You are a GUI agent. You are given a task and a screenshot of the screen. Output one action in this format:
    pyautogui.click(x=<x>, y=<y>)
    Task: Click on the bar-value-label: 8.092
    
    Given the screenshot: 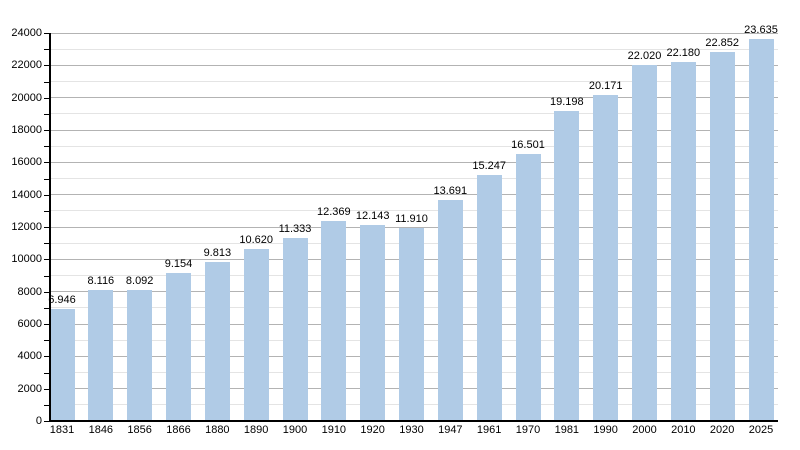 What is the action you would take?
    pyautogui.click(x=139, y=281)
    